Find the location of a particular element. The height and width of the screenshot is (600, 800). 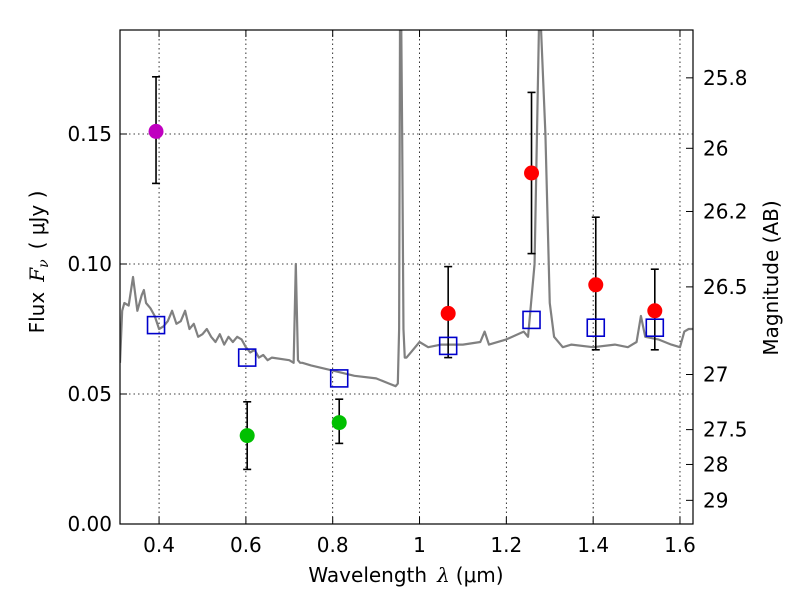

x-tick-label: 1.4 is located at coordinates (593, 545).